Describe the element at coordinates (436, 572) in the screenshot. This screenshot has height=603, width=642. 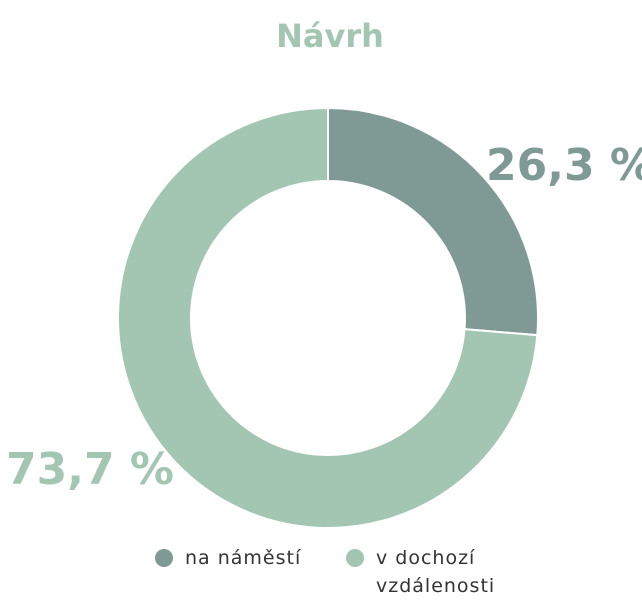
I see `legend-label: v dochozí vzdálenosti` at that location.